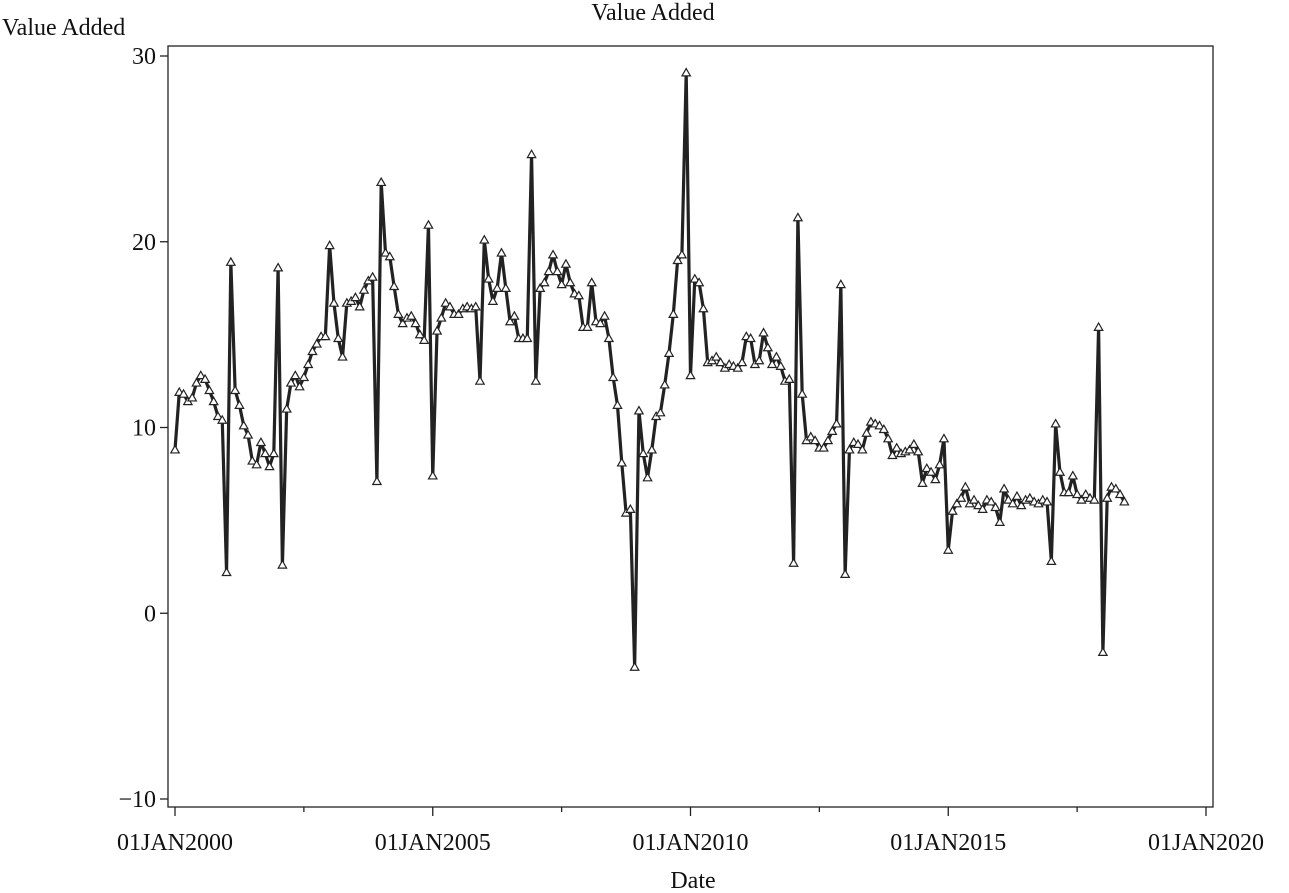 Image resolution: width=1289 pixels, height=893 pixels. I want to click on chart-title: Value Added, so click(652, 13).